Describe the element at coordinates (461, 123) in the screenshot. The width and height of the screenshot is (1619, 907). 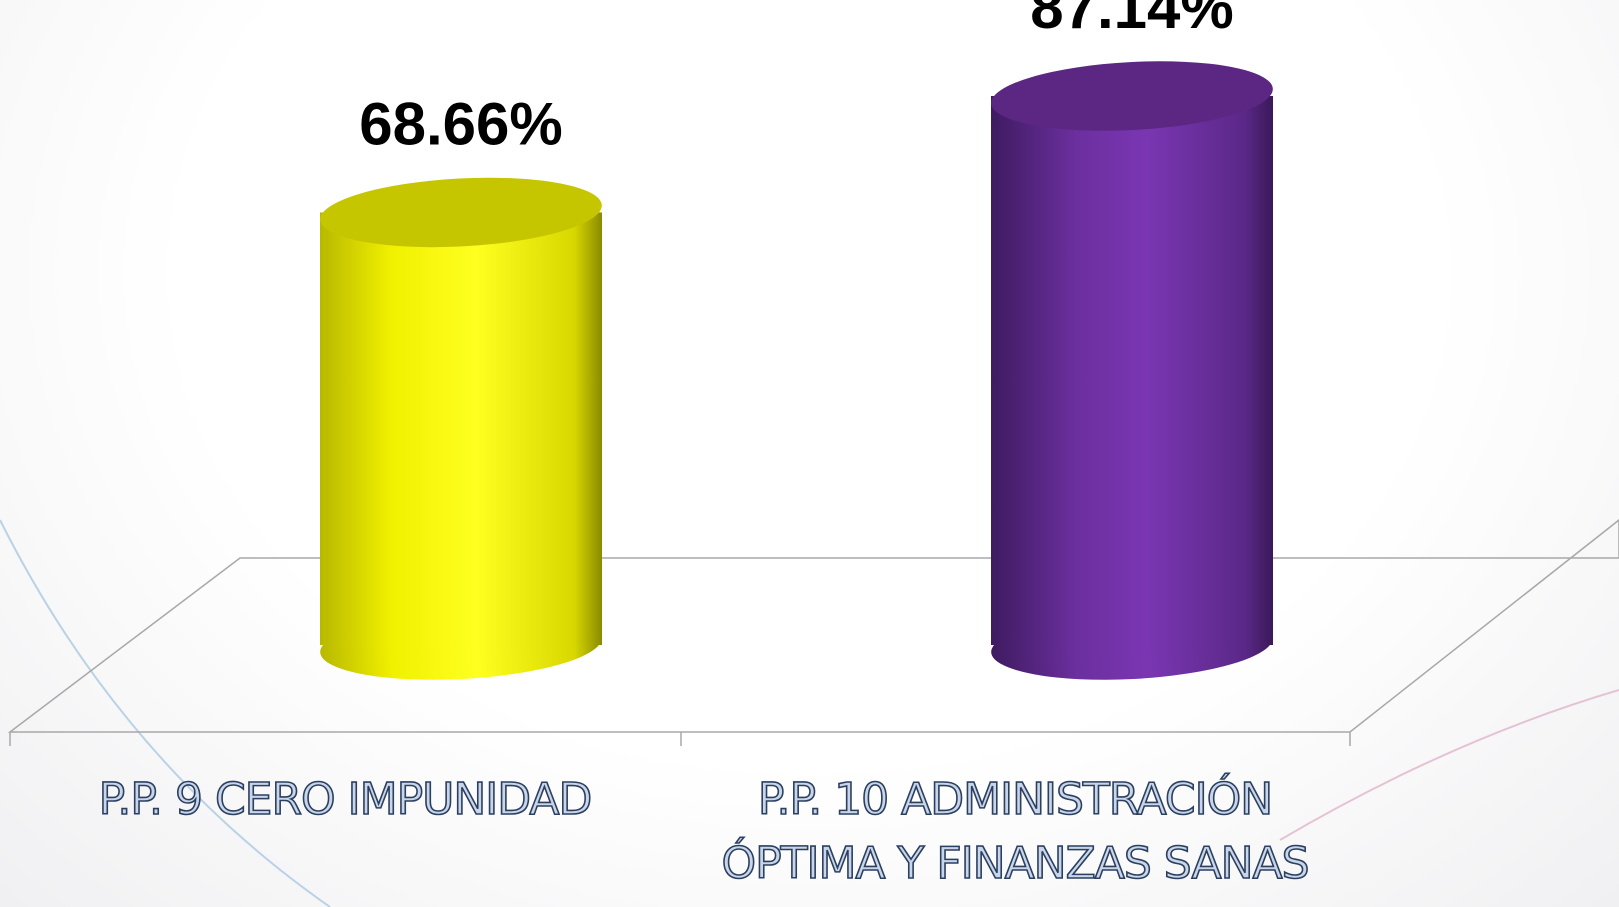
I see `value-label: 68.66%` at that location.